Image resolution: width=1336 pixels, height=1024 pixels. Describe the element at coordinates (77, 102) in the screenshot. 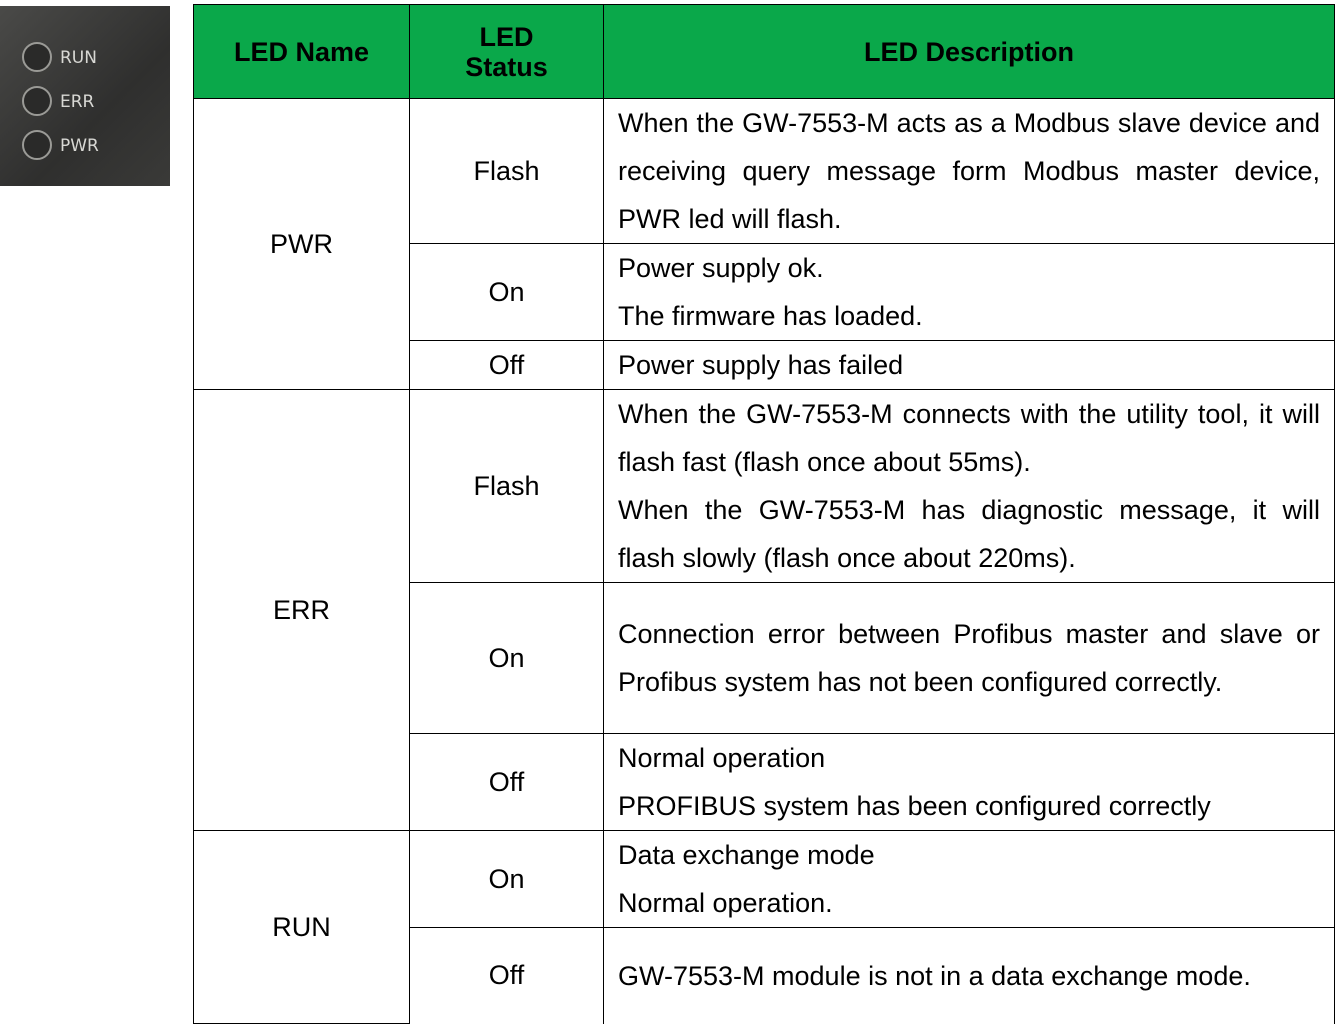

I see `led-label: ERR` at that location.